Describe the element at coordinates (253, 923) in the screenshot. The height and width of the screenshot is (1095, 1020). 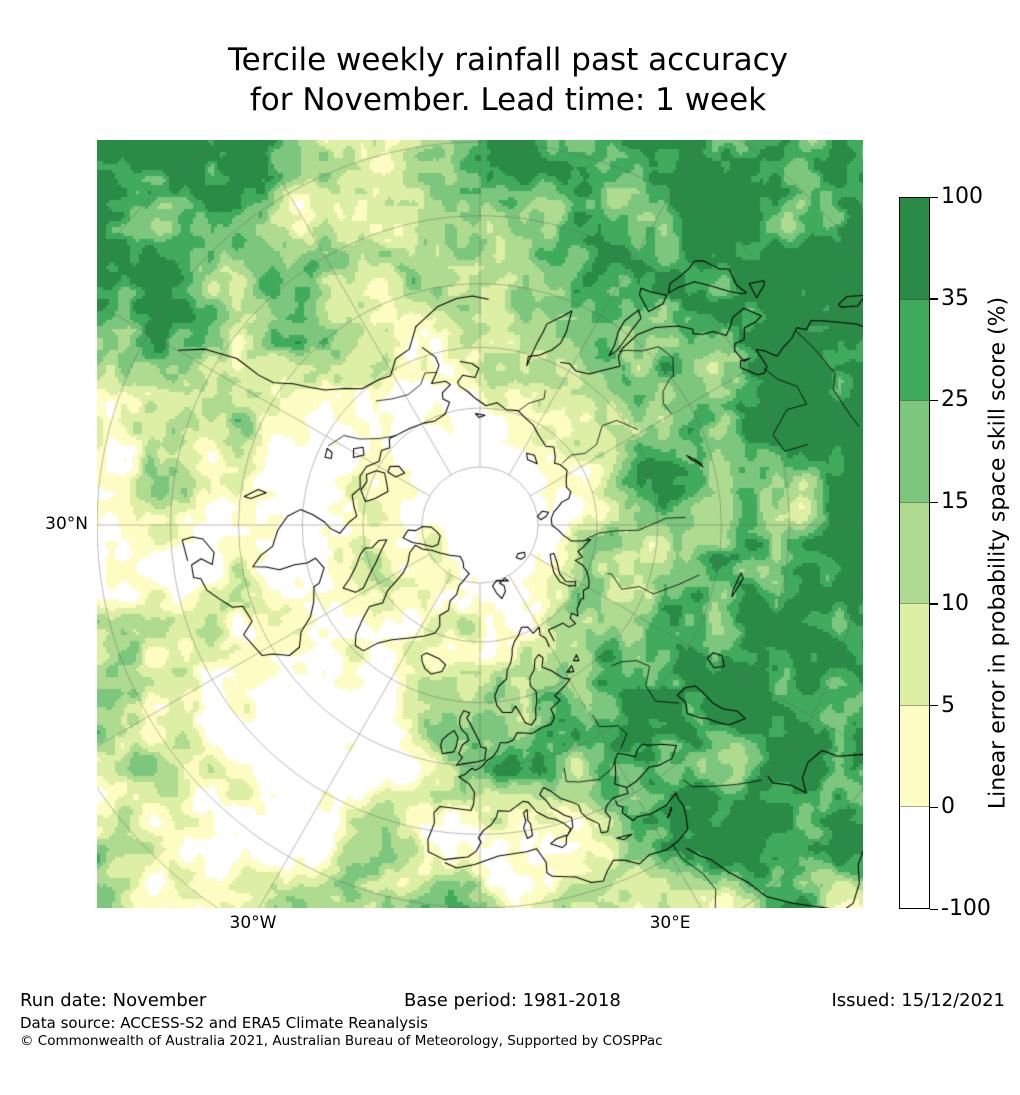
I see `gridline-label-30w: 30°W` at that location.